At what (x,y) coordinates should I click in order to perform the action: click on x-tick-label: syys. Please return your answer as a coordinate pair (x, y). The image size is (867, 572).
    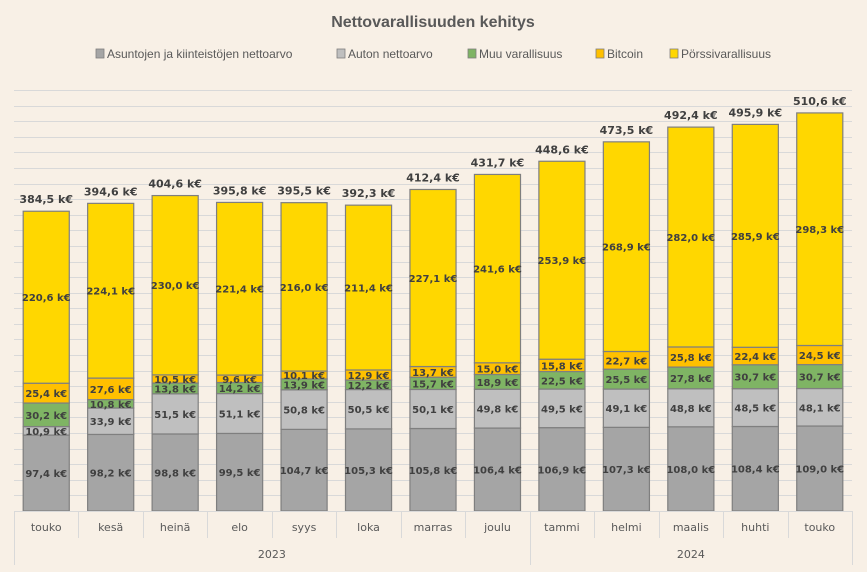
    Looking at the image, I should click on (304, 527).